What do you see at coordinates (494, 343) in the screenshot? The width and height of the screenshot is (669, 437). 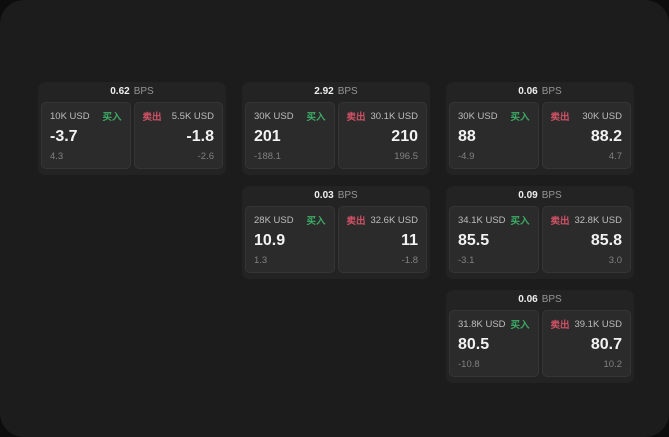 I see `buy-panel: 31.8K USD 买入 80.5 -10.8` at bounding box center [494, 343].